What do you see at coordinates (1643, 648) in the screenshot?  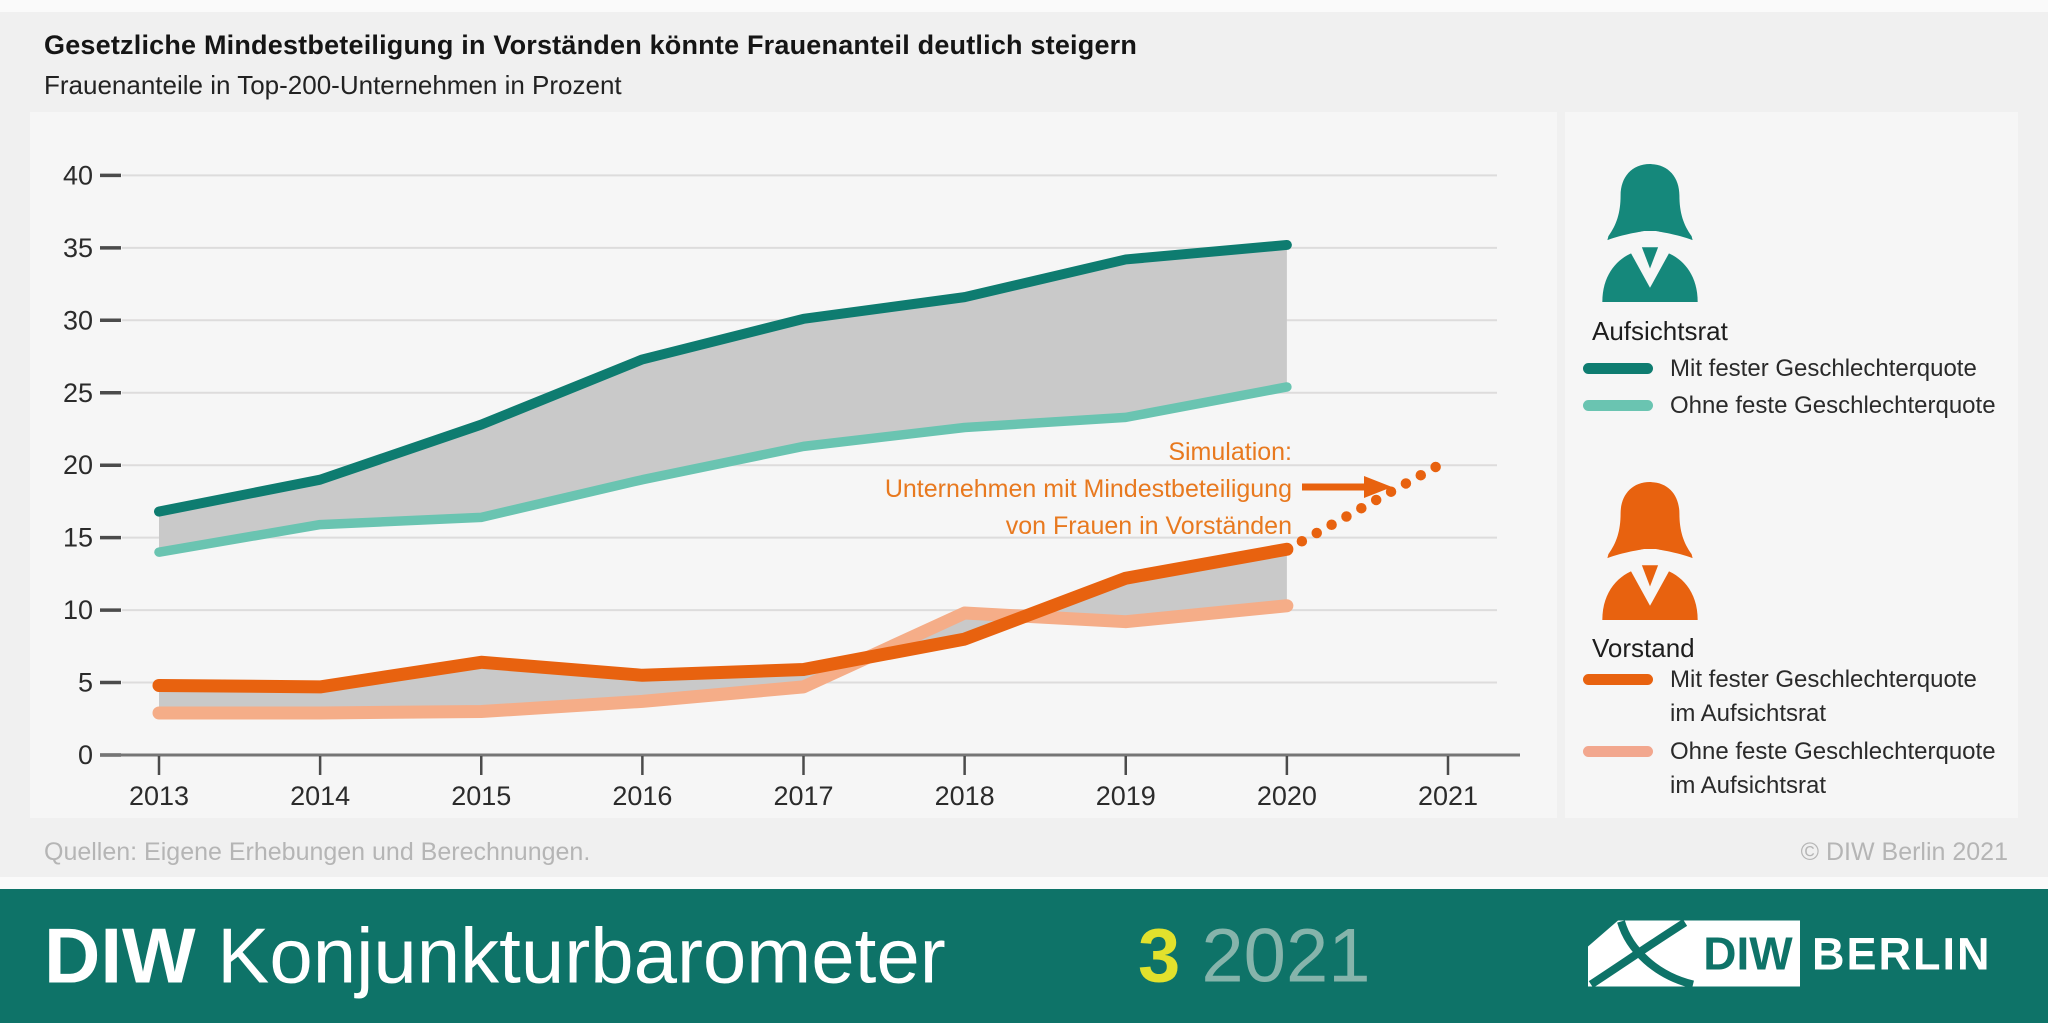 I see `legend-group-title-vorstand: Vorstand` at bounding box center [1643, 648].